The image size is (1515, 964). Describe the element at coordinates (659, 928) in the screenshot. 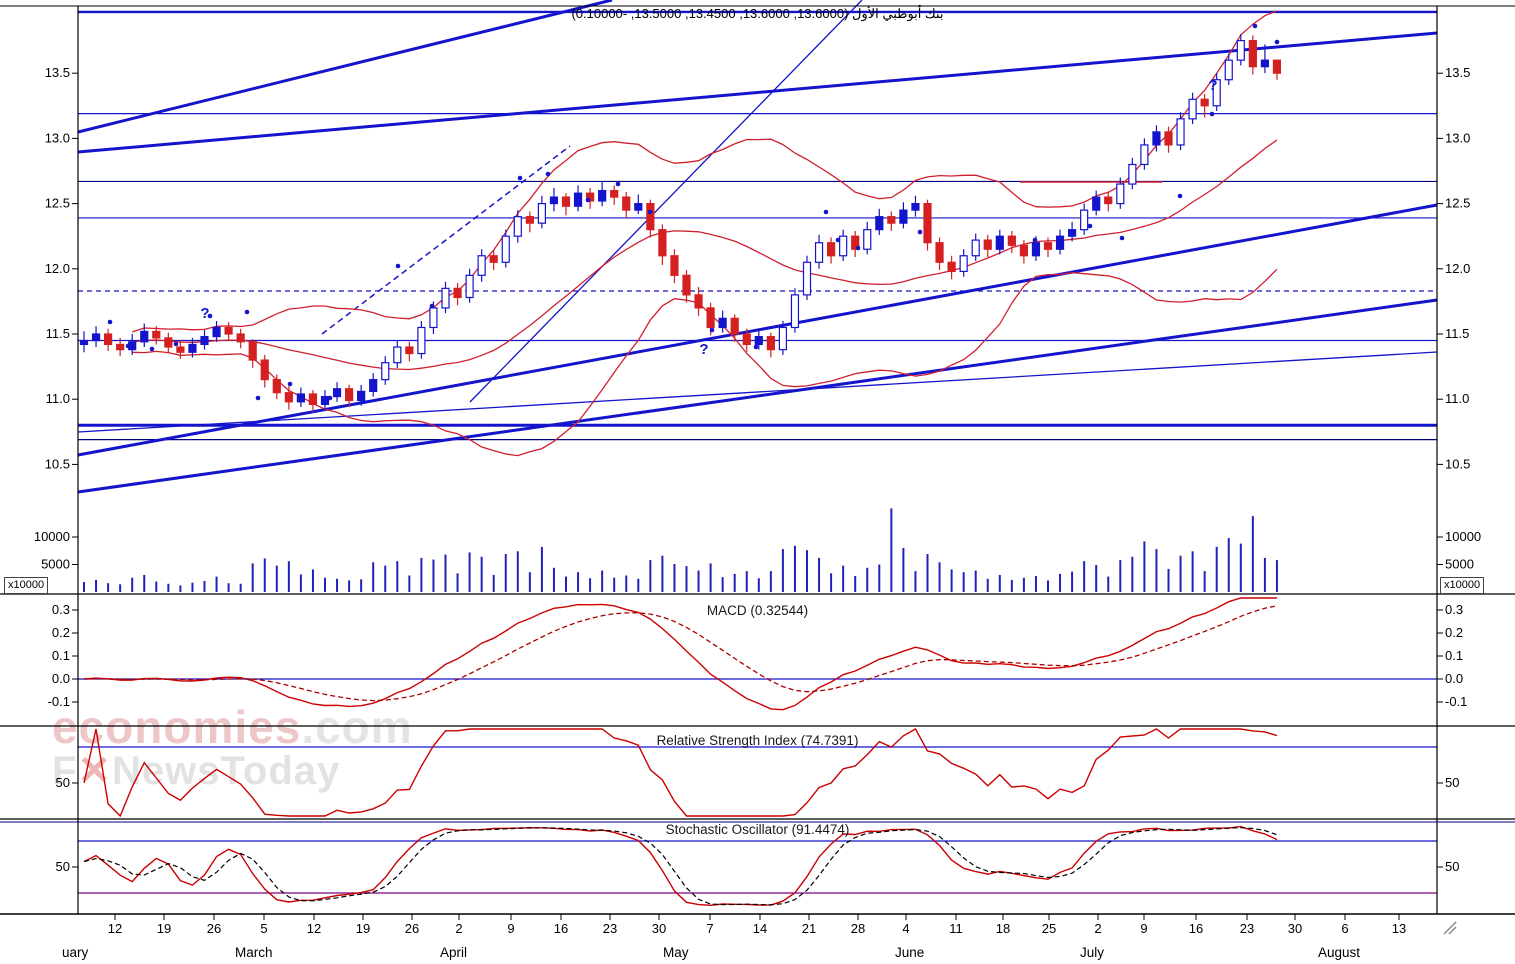

I see `date-tick-label: 30` at that location.